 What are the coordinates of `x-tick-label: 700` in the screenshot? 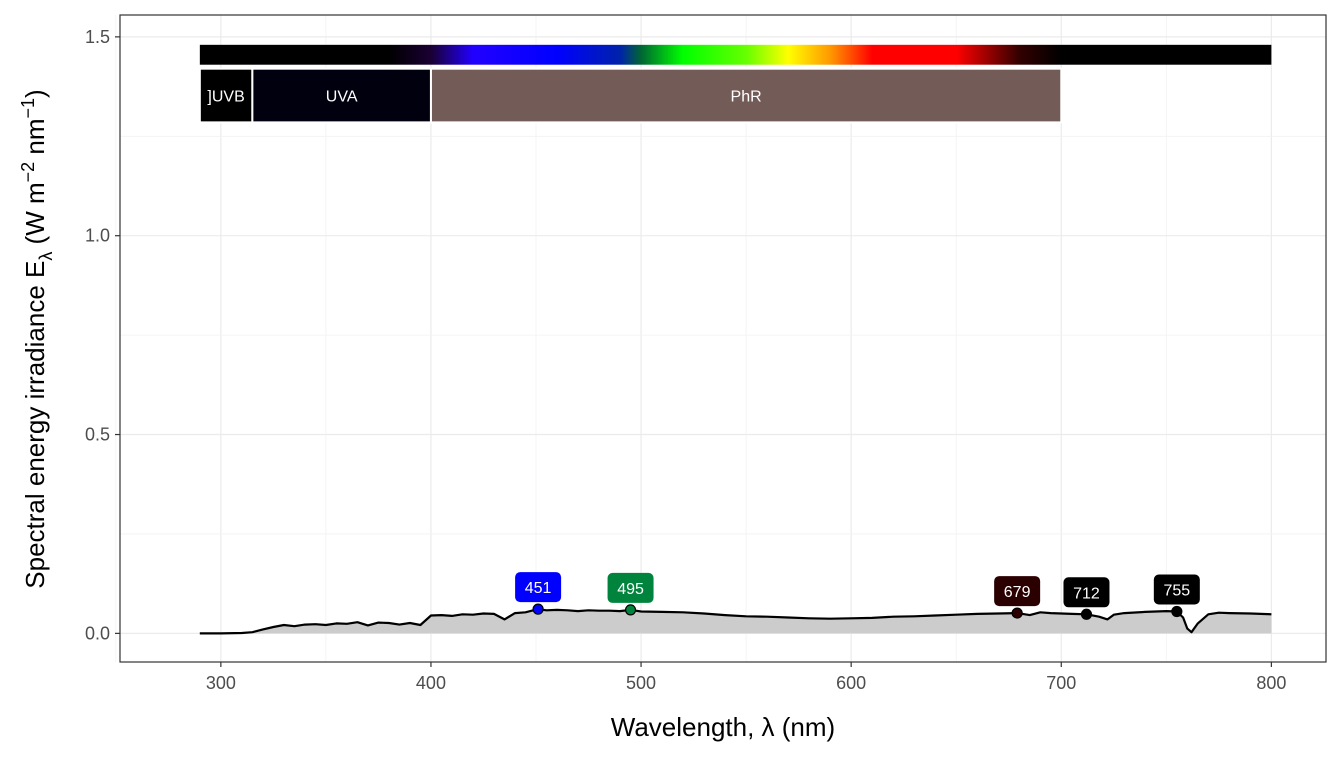 It's located at (1061, 683).